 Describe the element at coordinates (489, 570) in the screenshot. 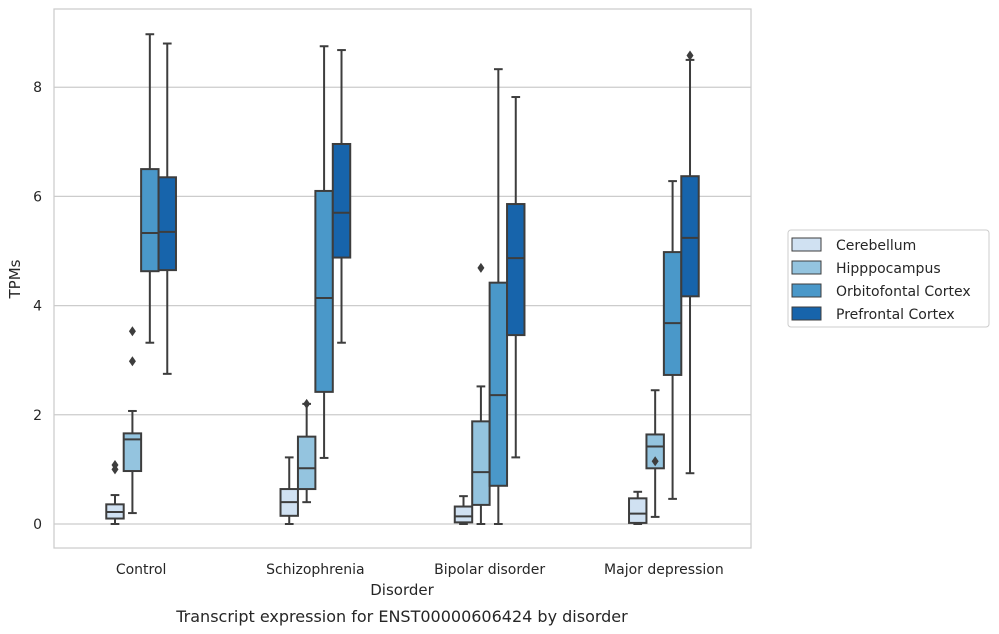

I see `x-tick-label: Bipolar disorder` at that location.